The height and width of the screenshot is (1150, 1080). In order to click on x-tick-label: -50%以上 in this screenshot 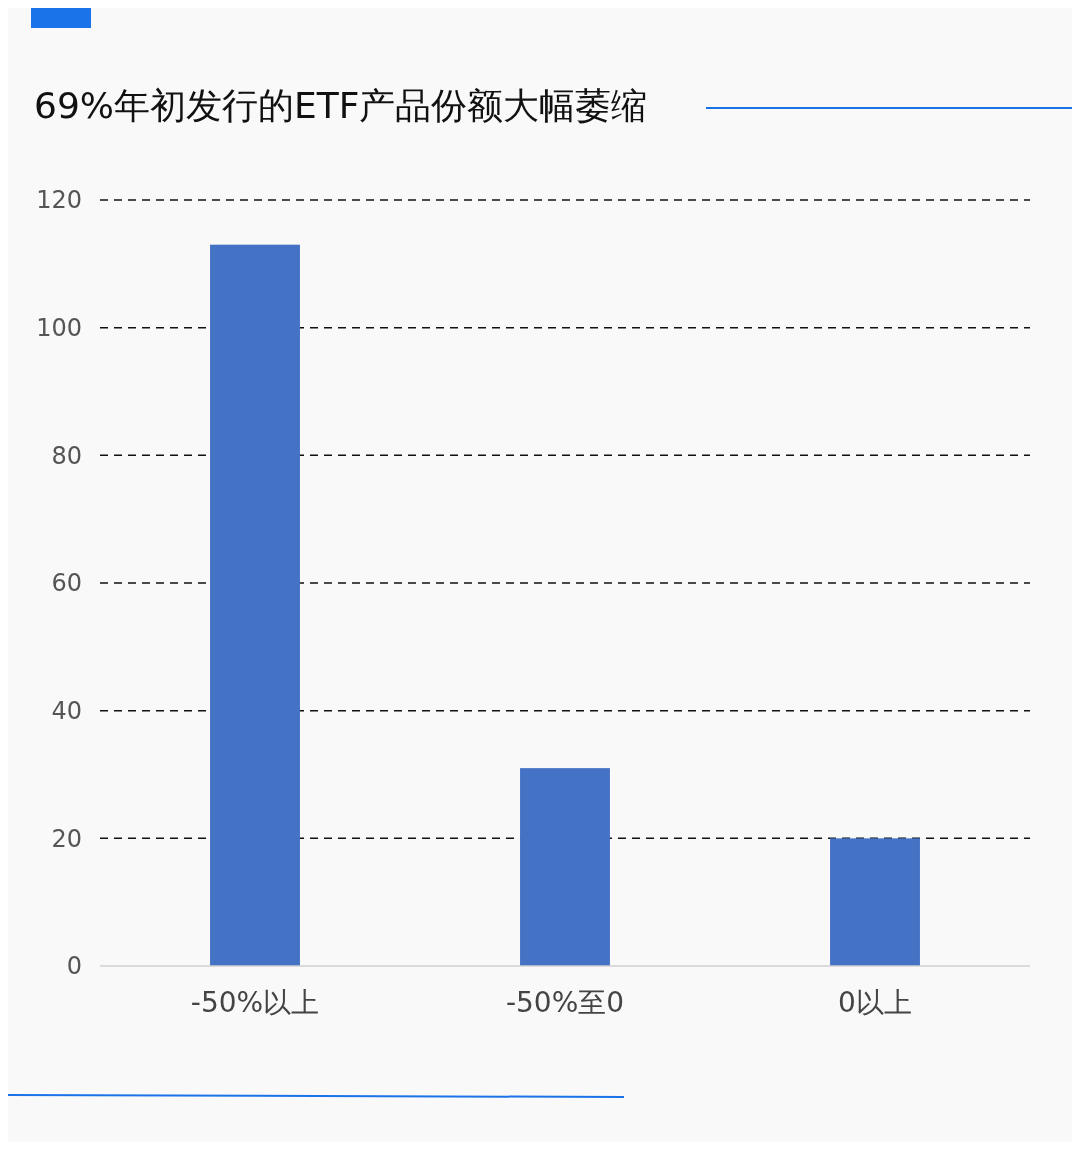, I will do `click(255, 1002)`.